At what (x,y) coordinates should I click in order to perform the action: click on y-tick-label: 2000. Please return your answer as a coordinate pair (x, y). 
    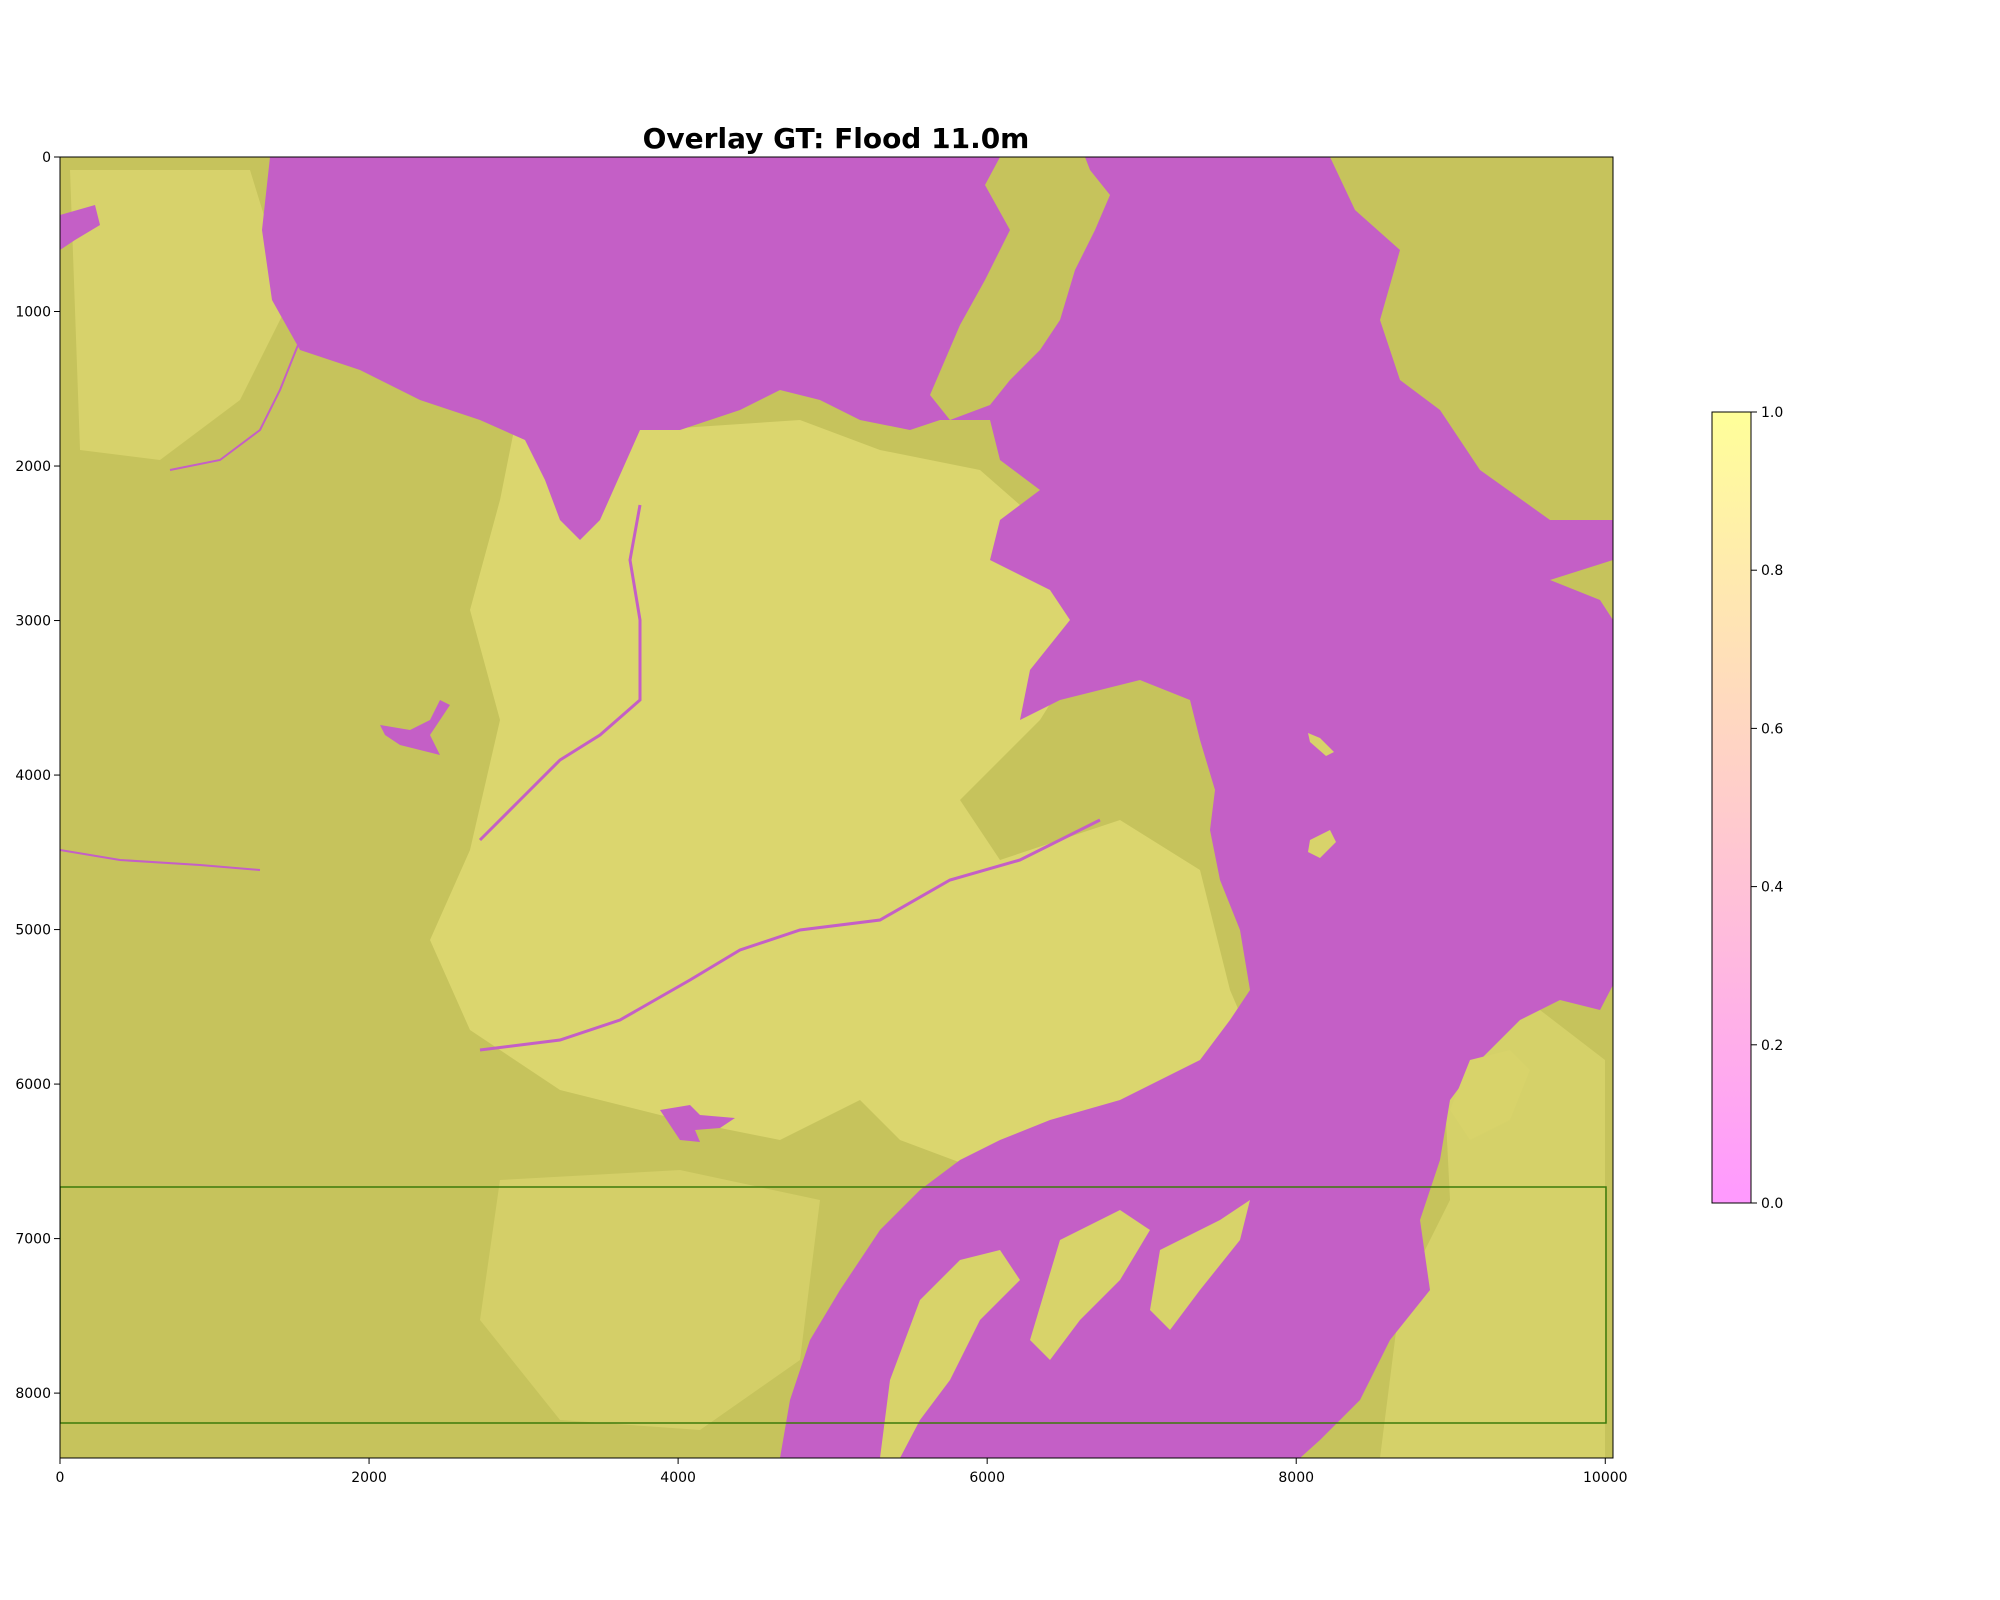
    Looking at the image, I should click on (33, 467).